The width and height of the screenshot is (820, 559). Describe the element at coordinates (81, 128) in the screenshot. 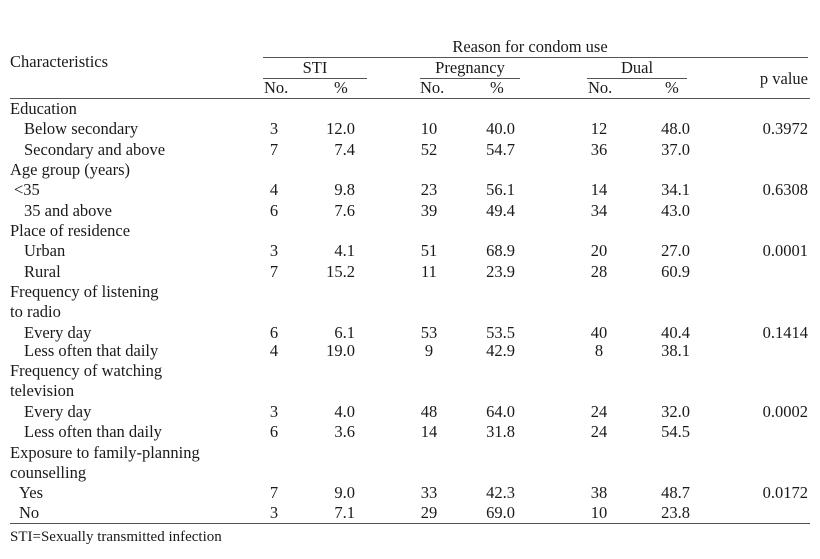

I see `row-label: Below secondary` at that location.